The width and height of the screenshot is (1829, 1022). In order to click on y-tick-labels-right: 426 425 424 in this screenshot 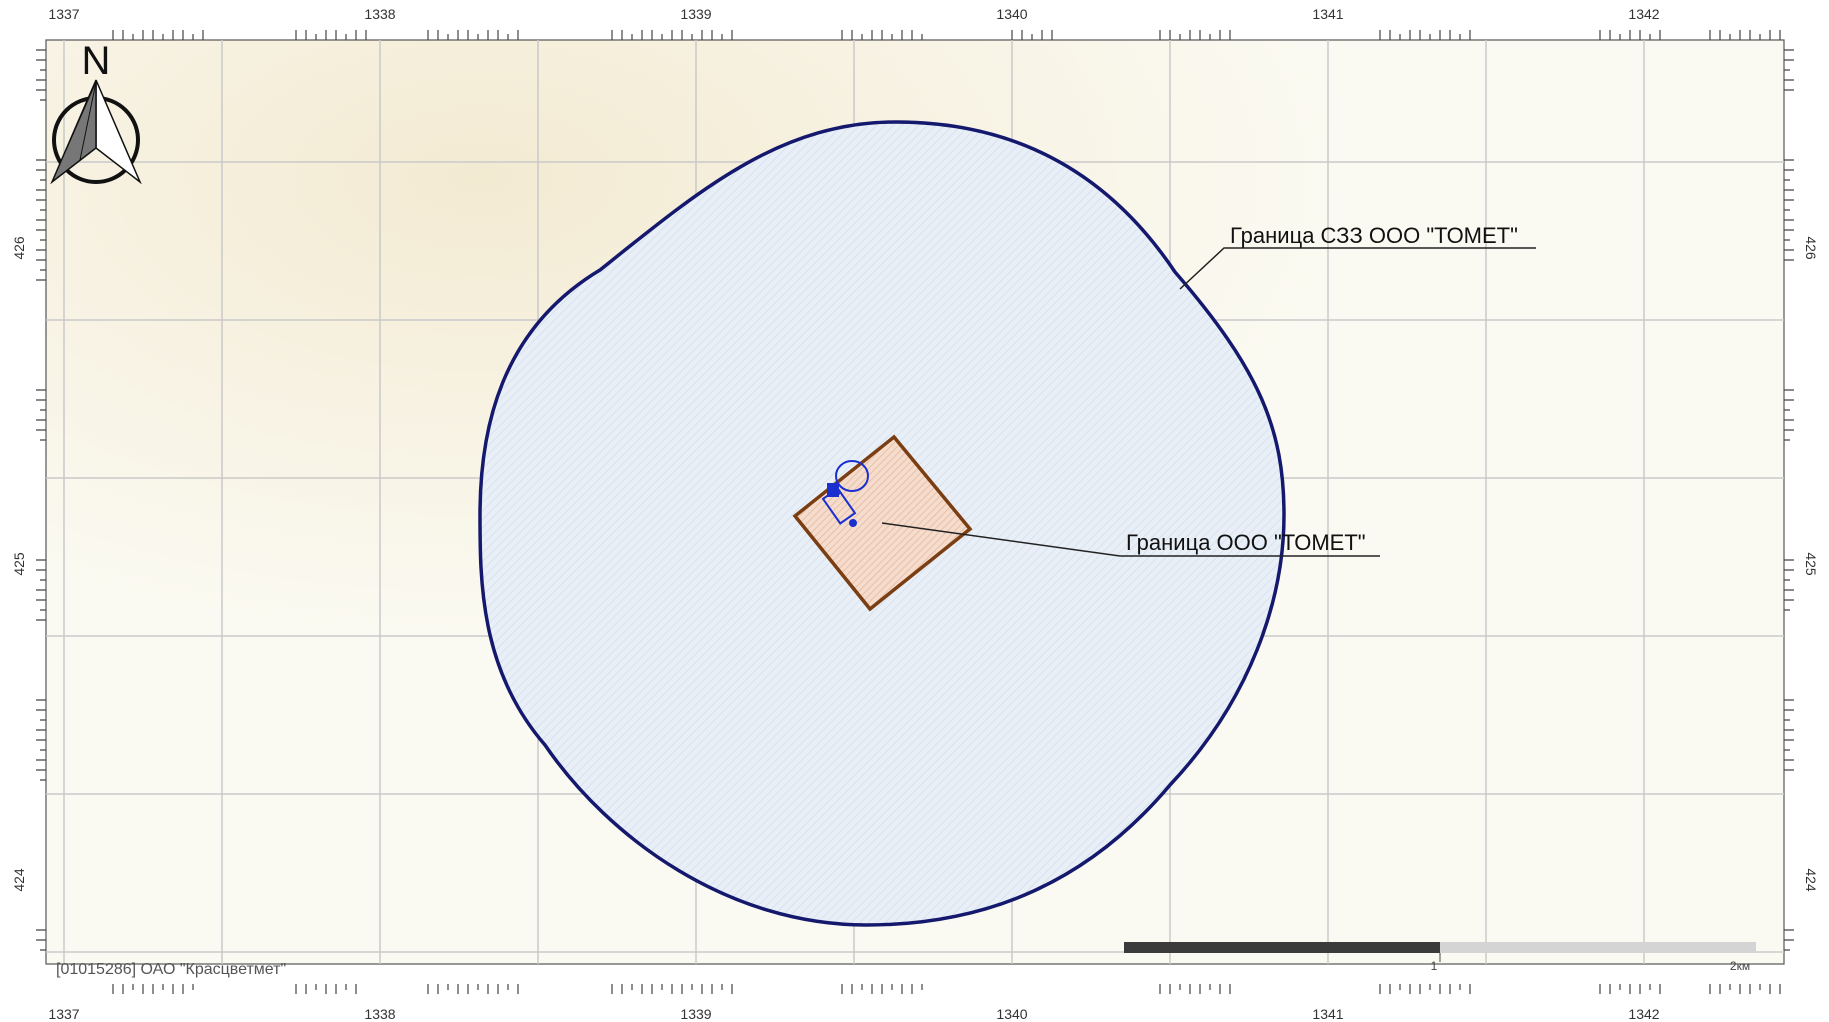, I will do `click(1811, 564)`.